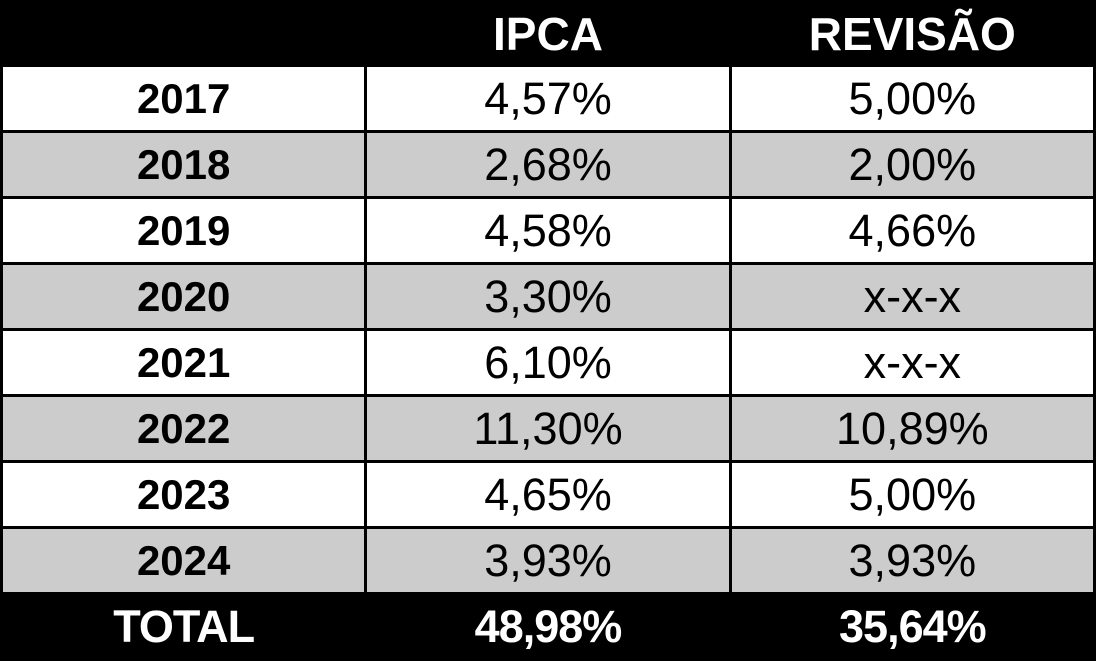  I want to click on total-label-cell: TOTAL, so click(184, 626).